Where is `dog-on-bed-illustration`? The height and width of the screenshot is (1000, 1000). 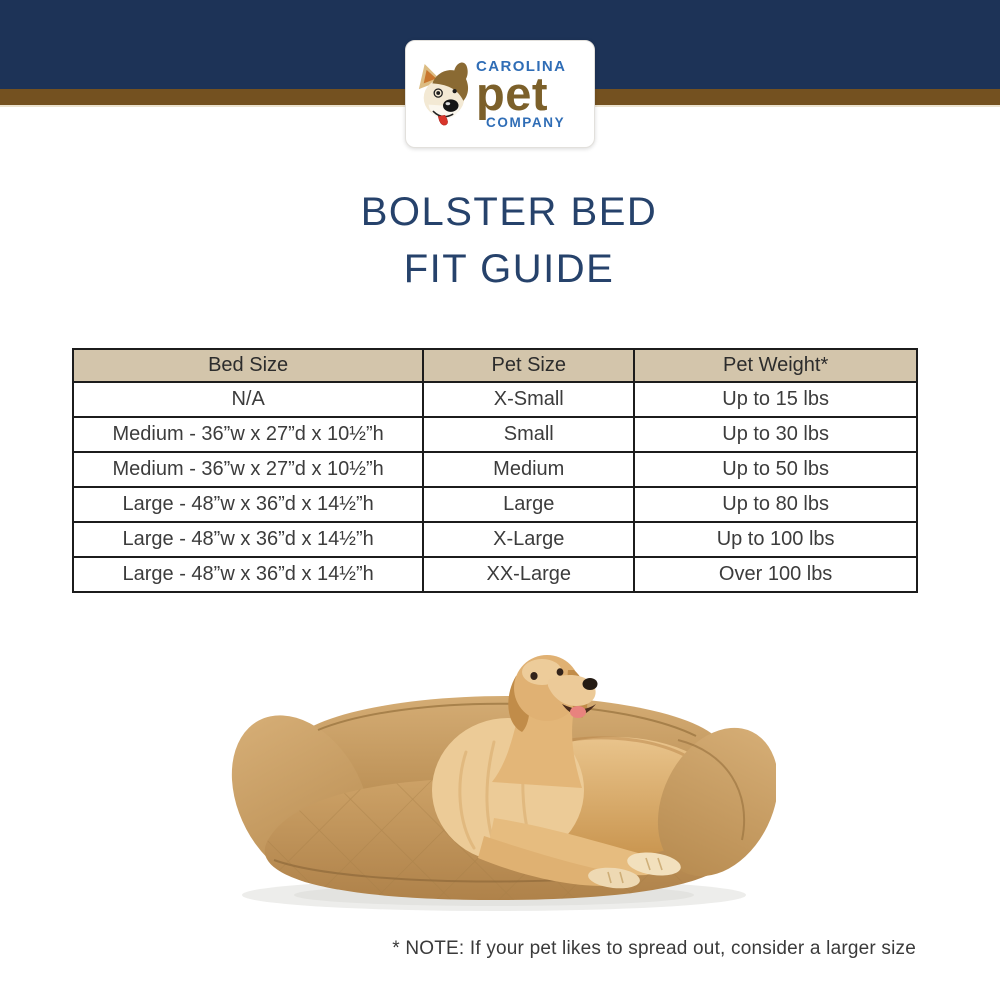
dog-on-bed-illustration is located at coordinates (503, 783).